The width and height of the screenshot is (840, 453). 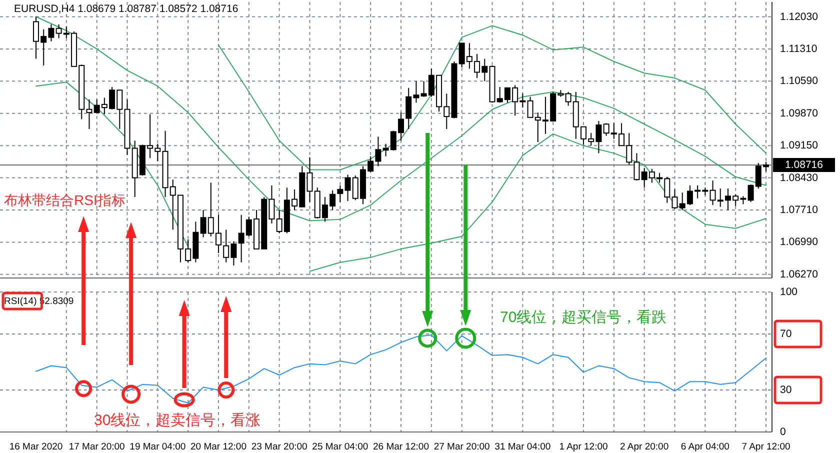 I want to click on x-tick-label: 23 Mar 20:00, so click(x=279, y=447).